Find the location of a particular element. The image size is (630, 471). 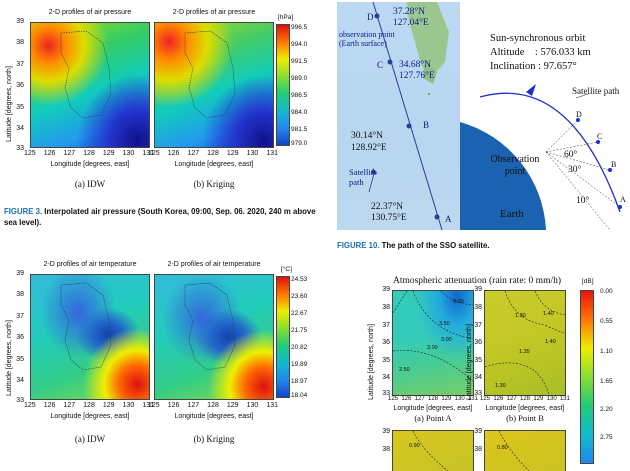

korea-outline-c is located at coordinates (86, 326).